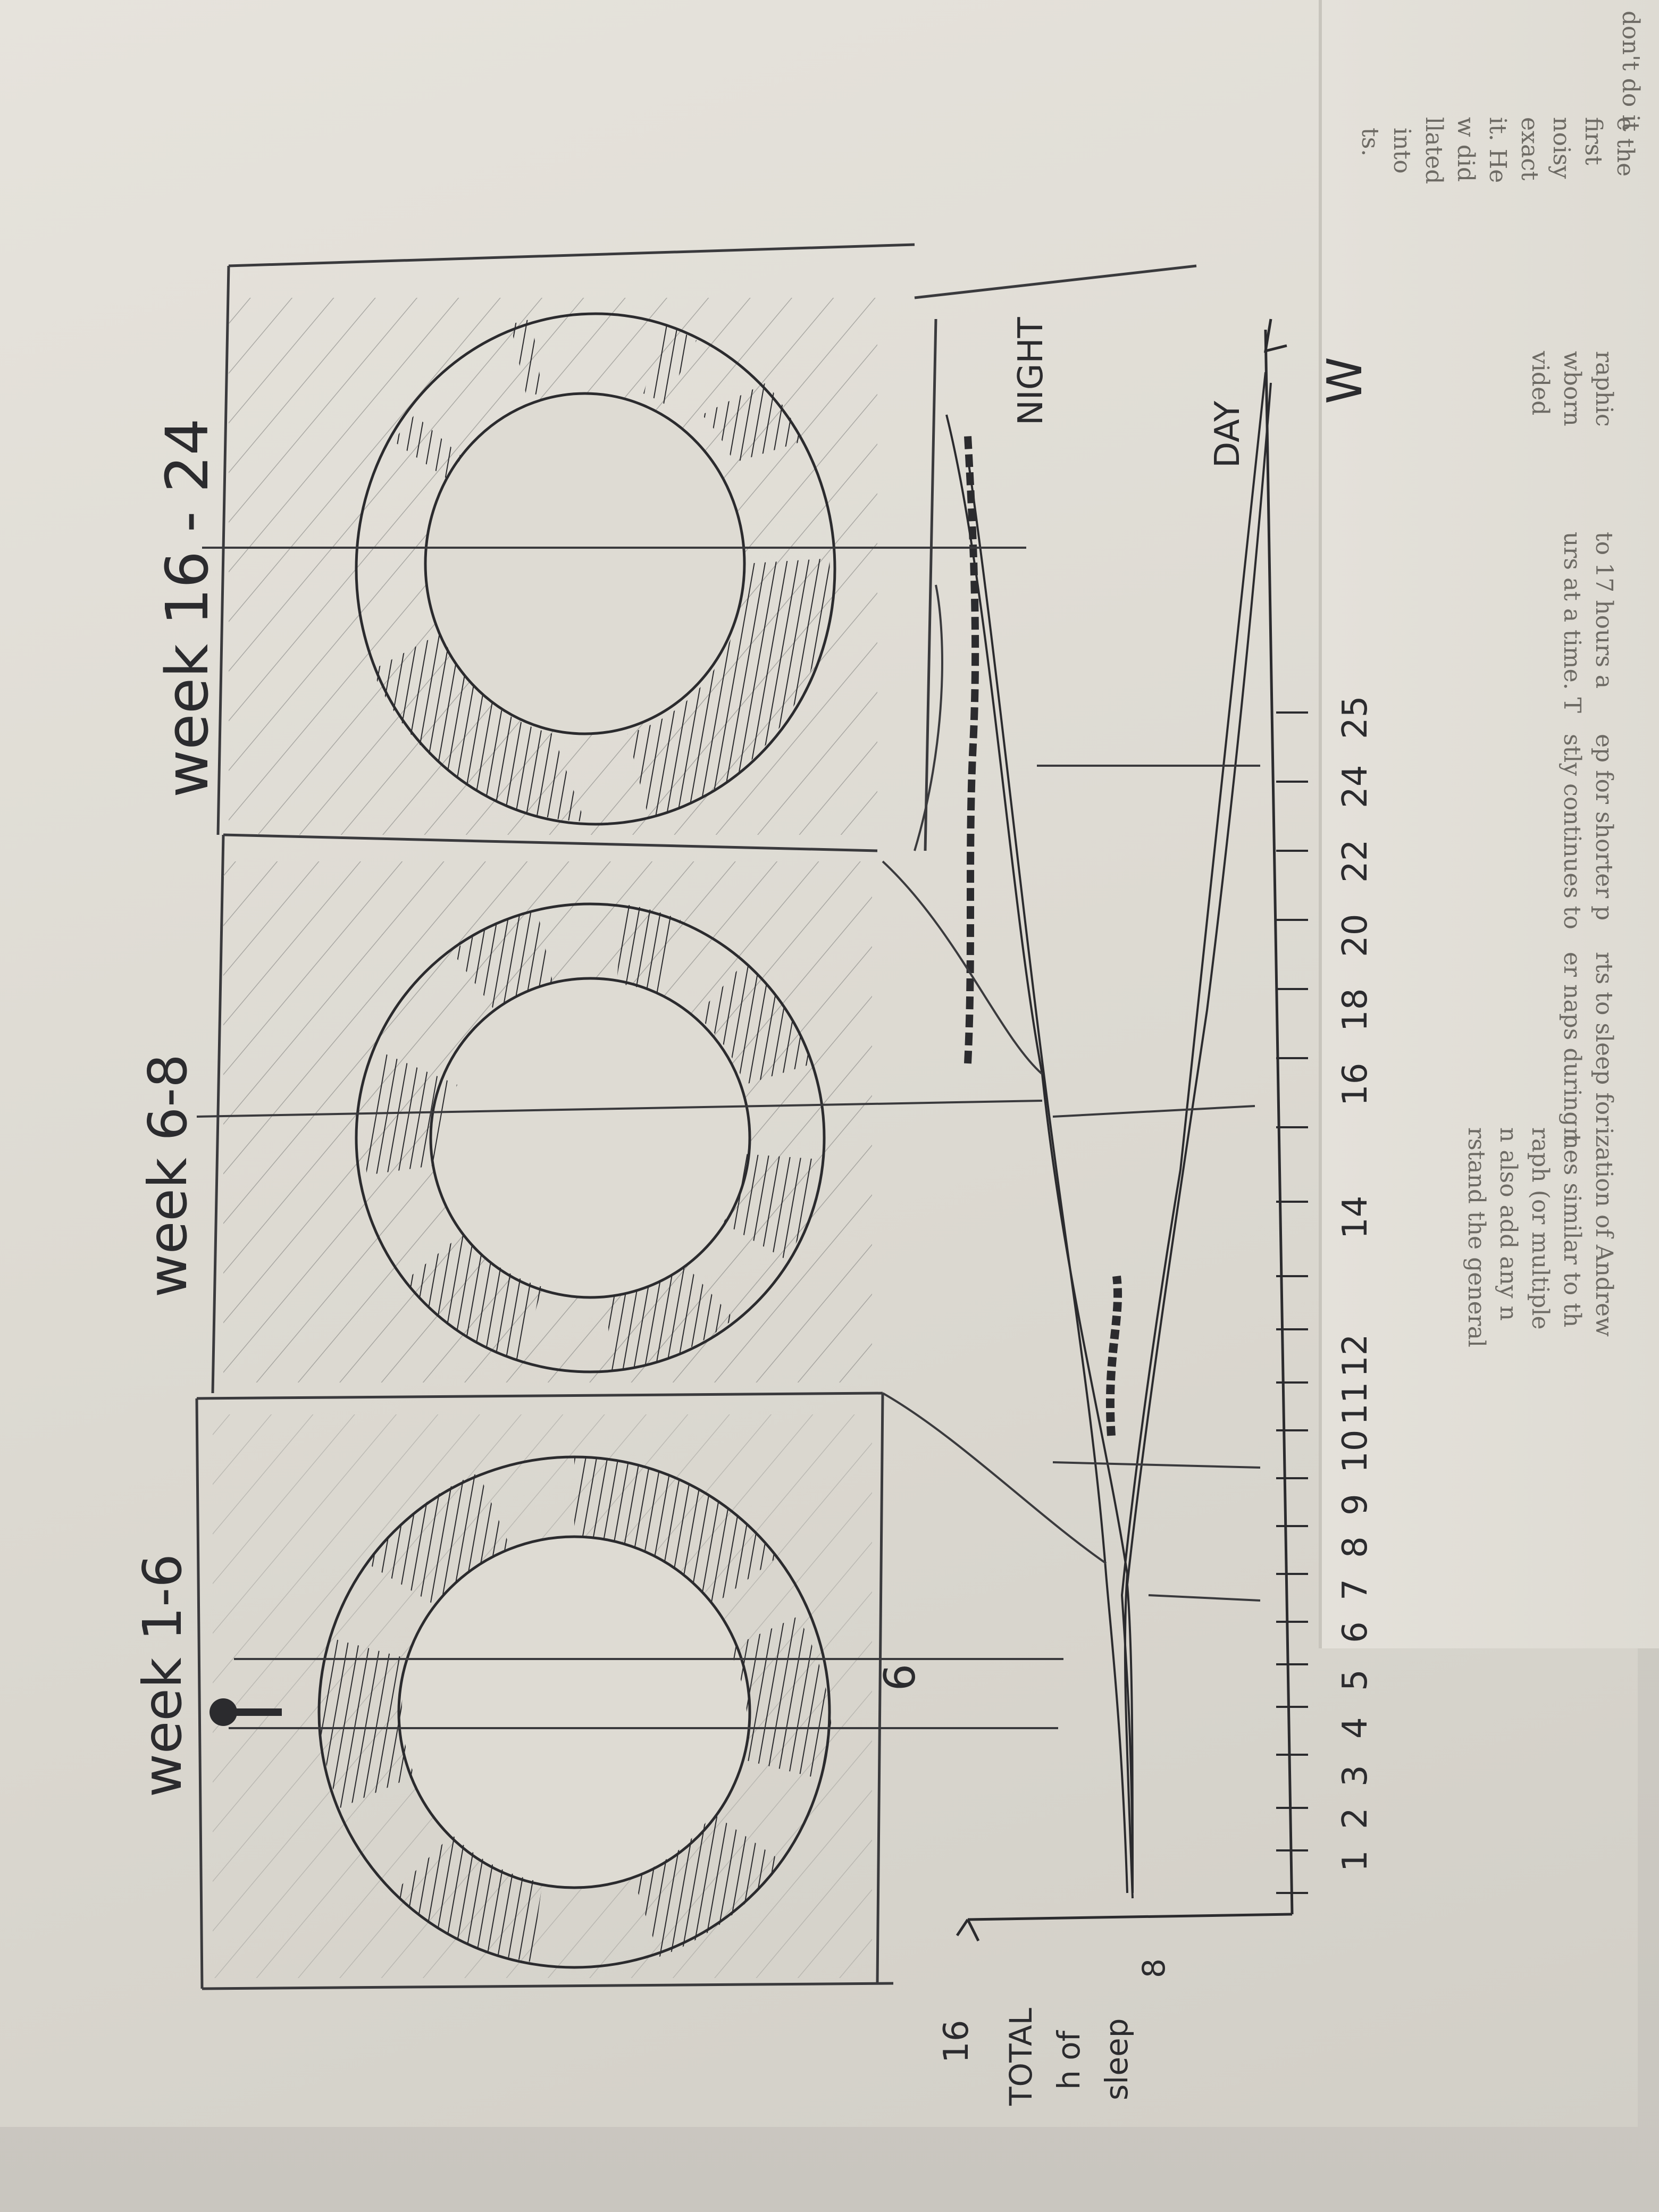 The image size is (1659, 2212). I want to click on series-label-day: DAY, so click(1227, 434).